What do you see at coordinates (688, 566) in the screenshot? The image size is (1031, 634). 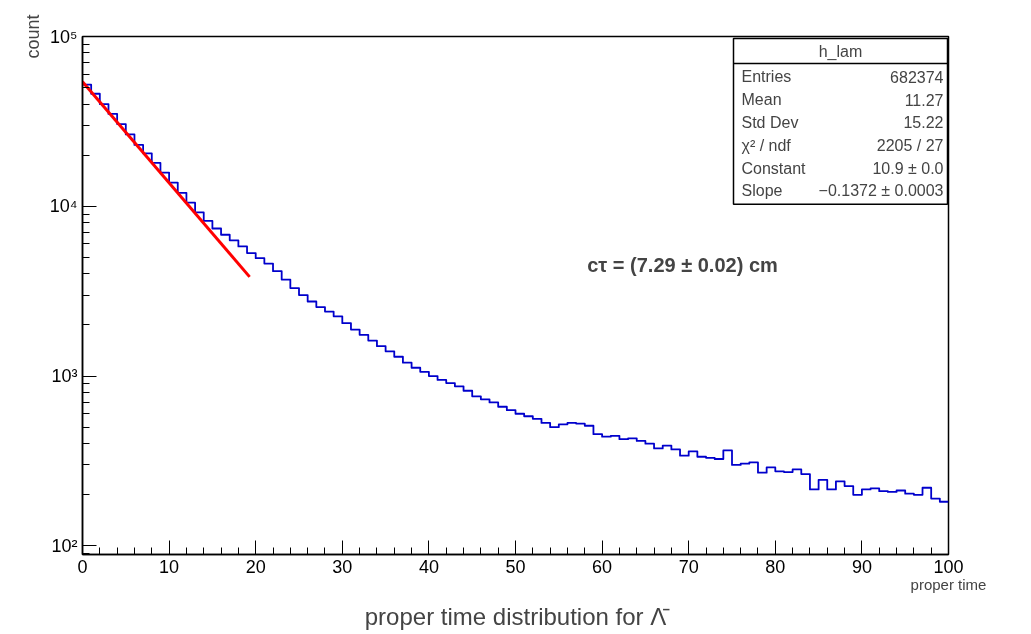 I see `x-tick-label: 70` at bounding box center [688, 566].